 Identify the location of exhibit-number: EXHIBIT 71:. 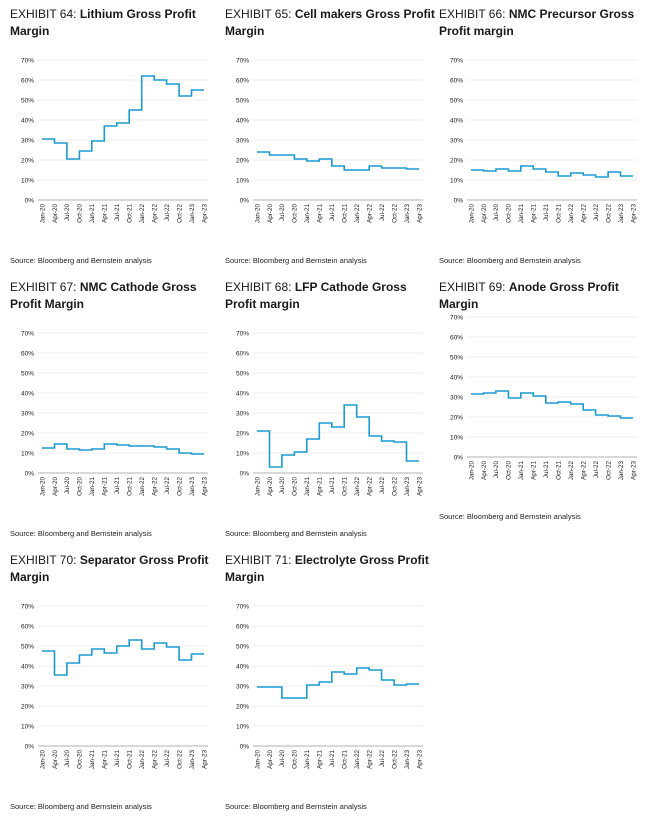
(258, 560).